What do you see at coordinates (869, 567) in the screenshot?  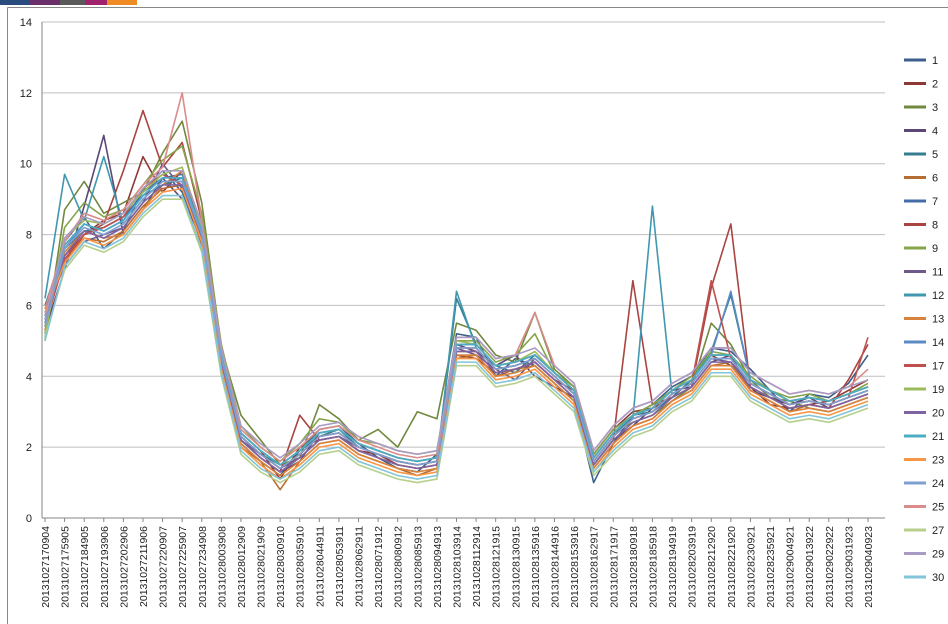 I see `x-tick-label: 20131029040923` at bounding box center [869, 567].